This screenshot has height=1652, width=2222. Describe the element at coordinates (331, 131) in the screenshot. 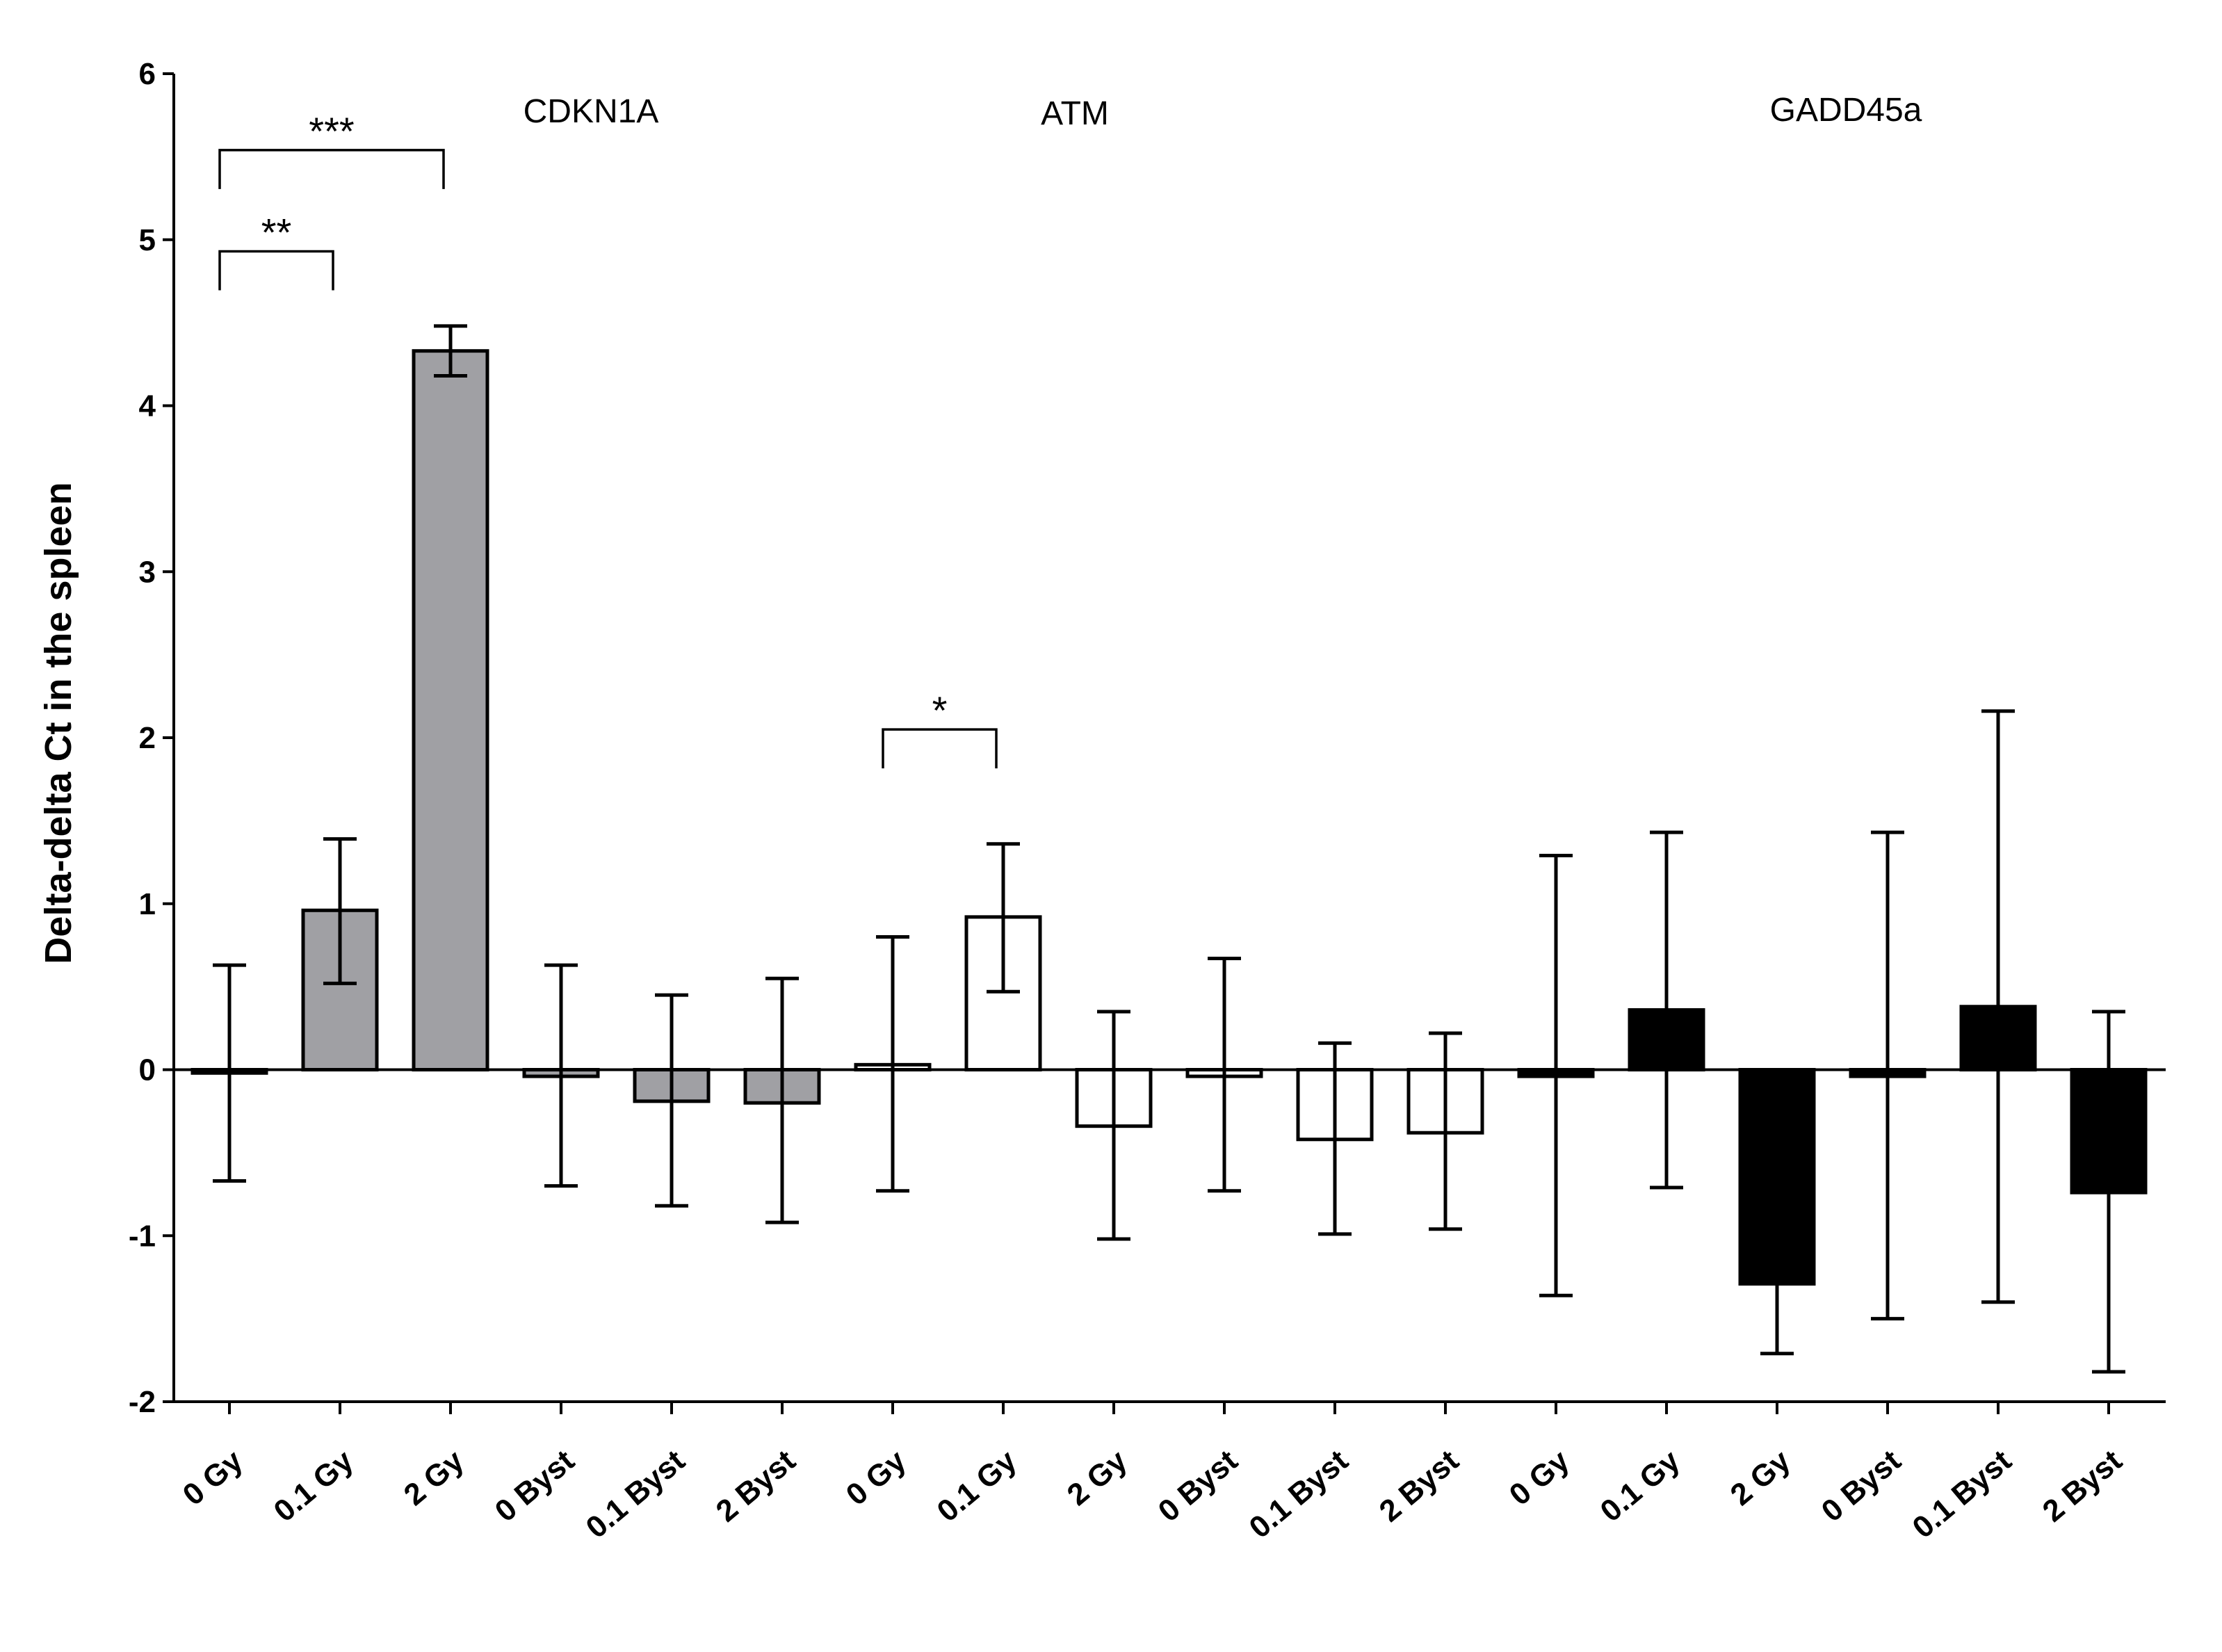

I see `significance-label-1: ***` at that location.